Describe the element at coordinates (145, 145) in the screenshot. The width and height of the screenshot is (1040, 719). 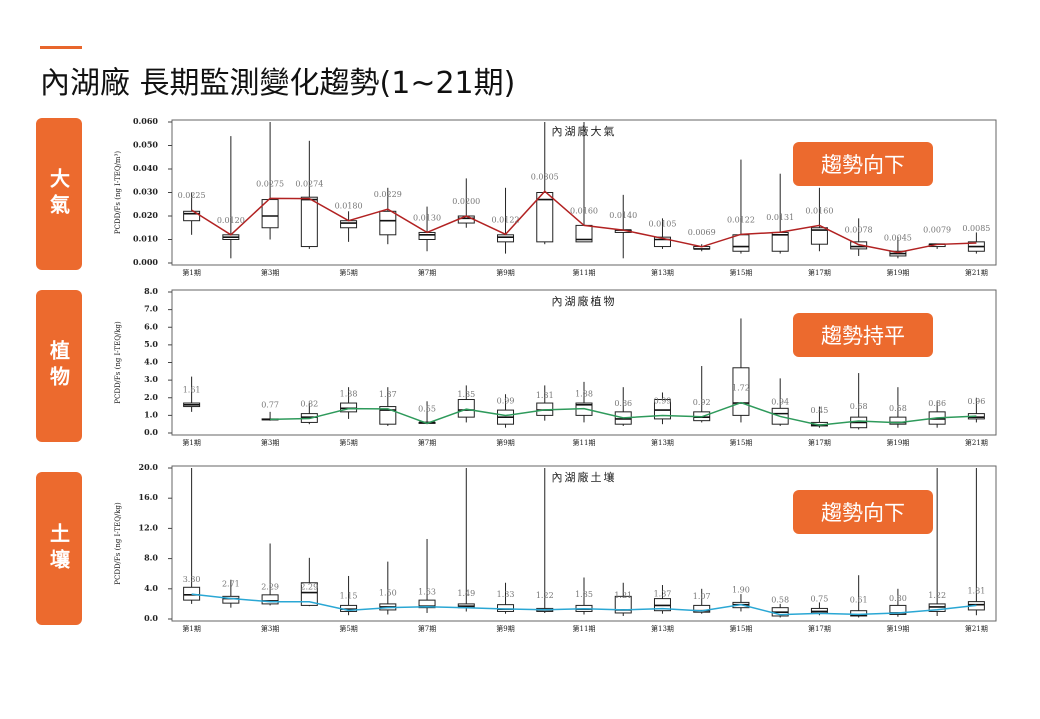
I see `y-tick-label: 0.050` at that location.